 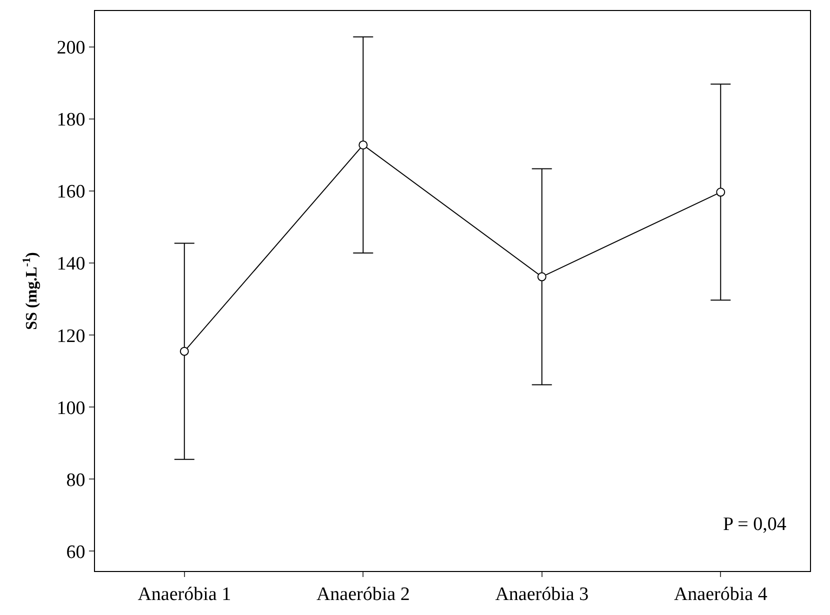 I want to click on y-tick-label: 160, so click(x=71, y=192).